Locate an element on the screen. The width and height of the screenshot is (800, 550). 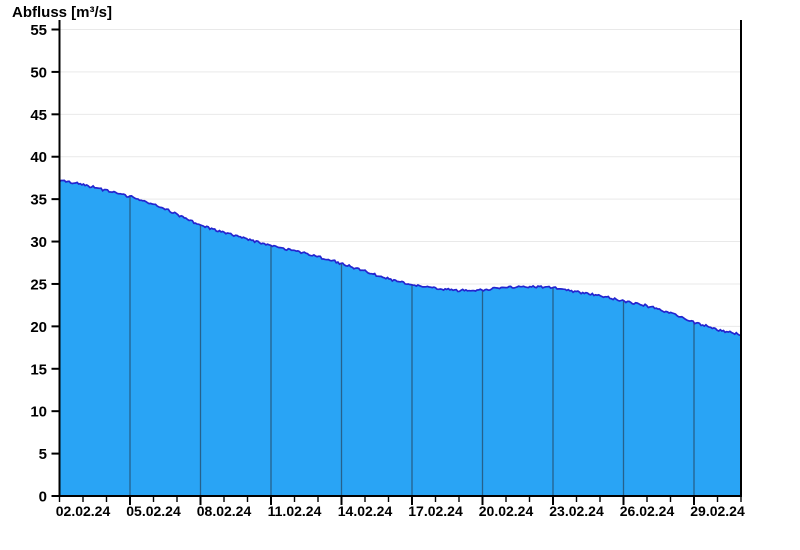
x-tick-label: 20.02.24 is located at coordinates (506, 511).